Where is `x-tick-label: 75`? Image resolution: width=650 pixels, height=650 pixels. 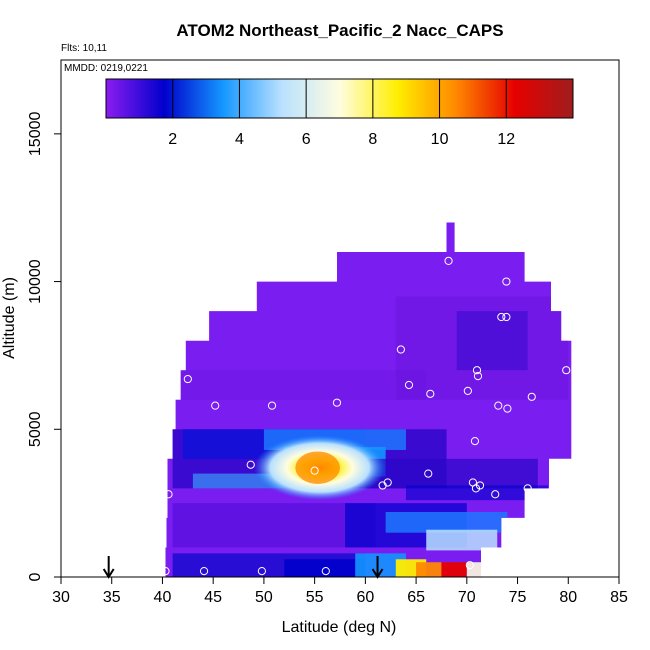
x-tick-label: 75 is located at coordinates (518, 597).